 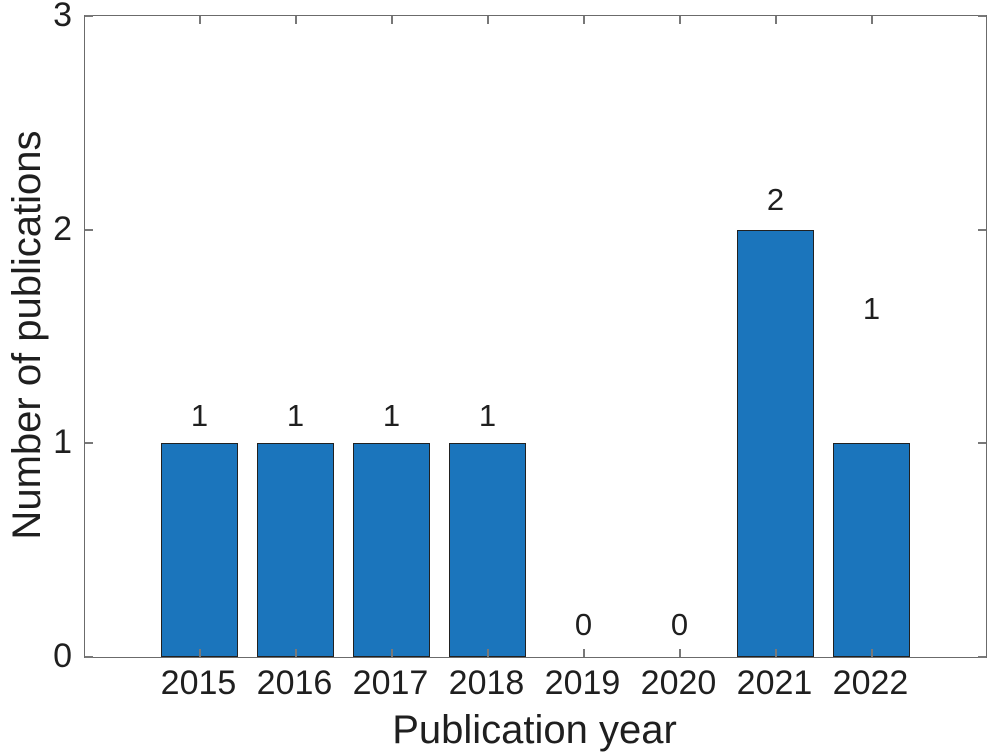 I want to click on value-label-2018: 1, so click(x=487, y=415).